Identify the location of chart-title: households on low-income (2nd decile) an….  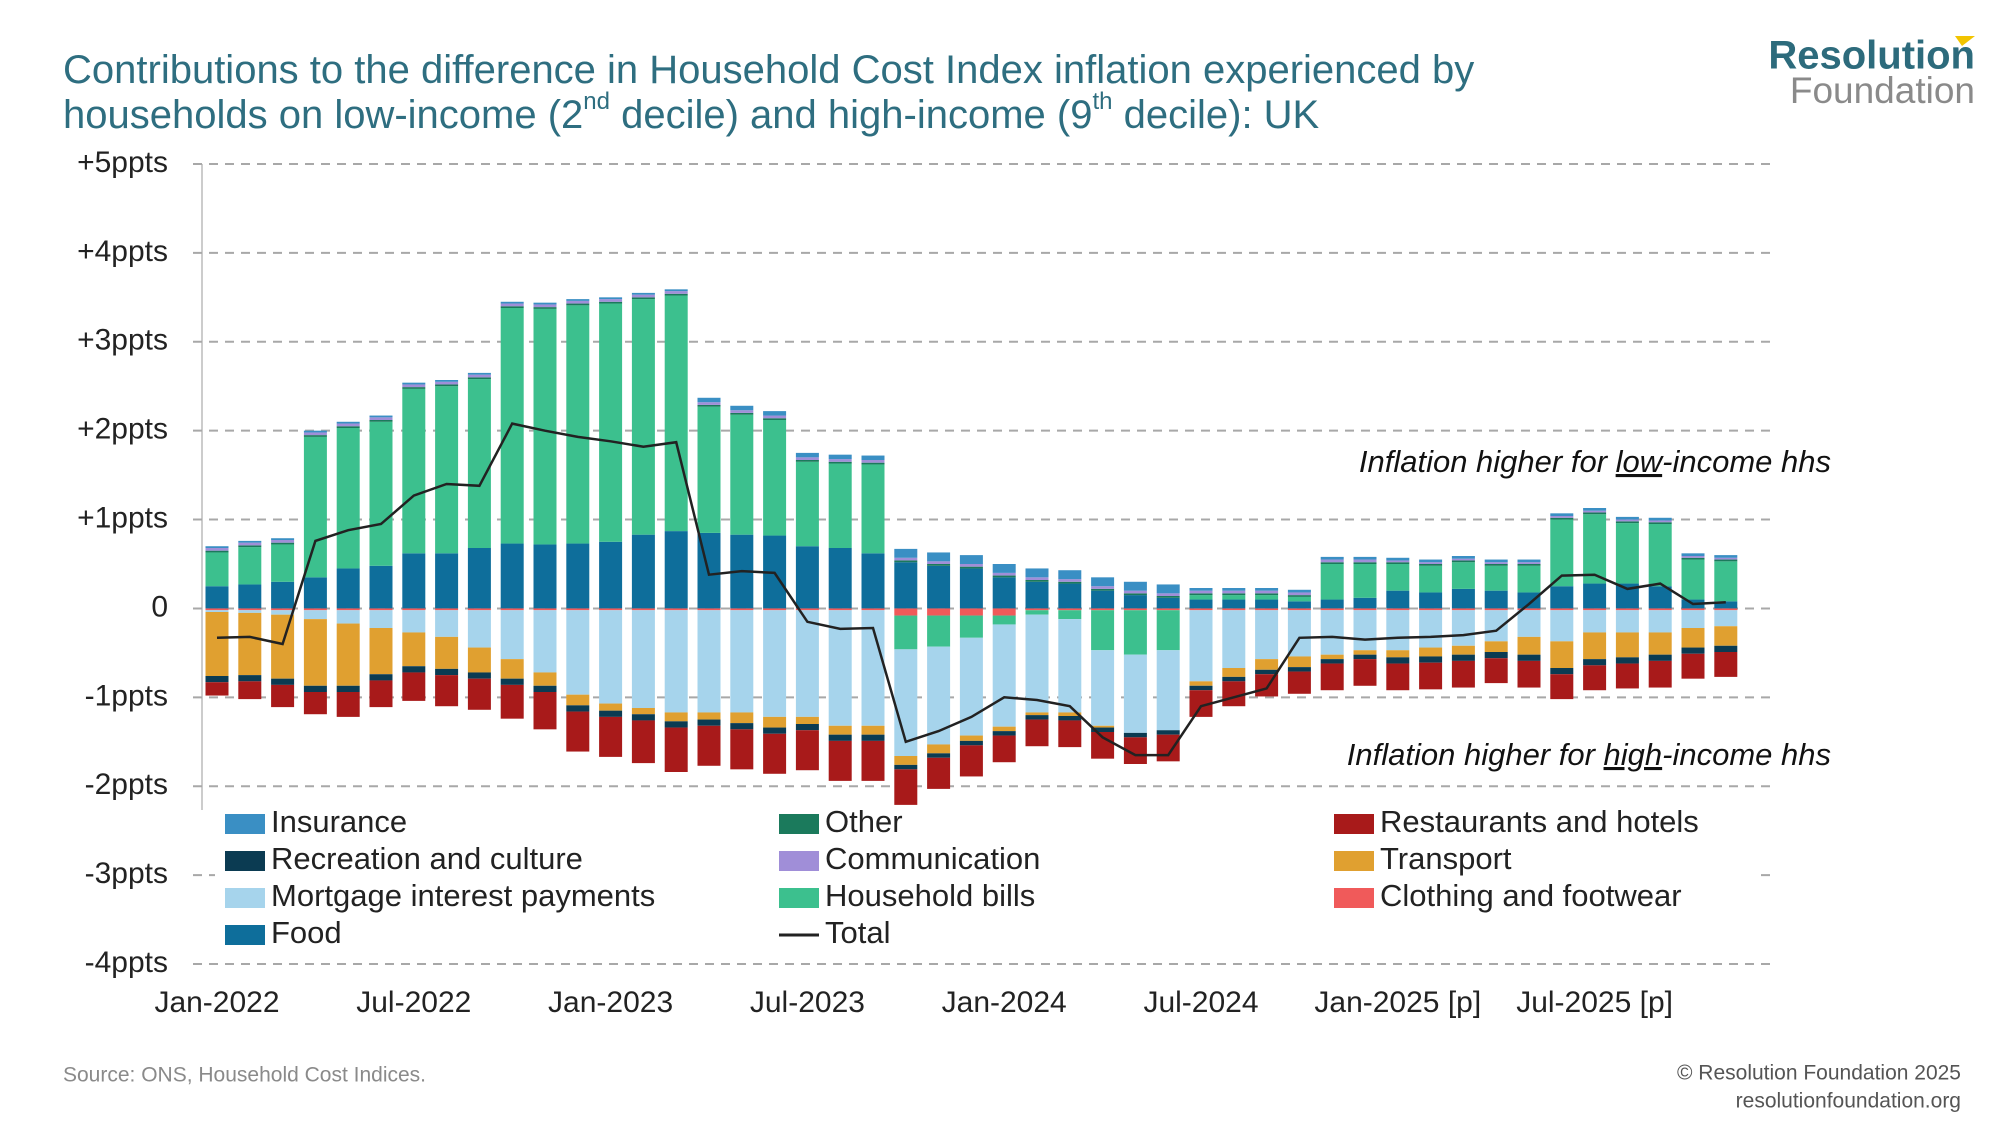
(691, 112).